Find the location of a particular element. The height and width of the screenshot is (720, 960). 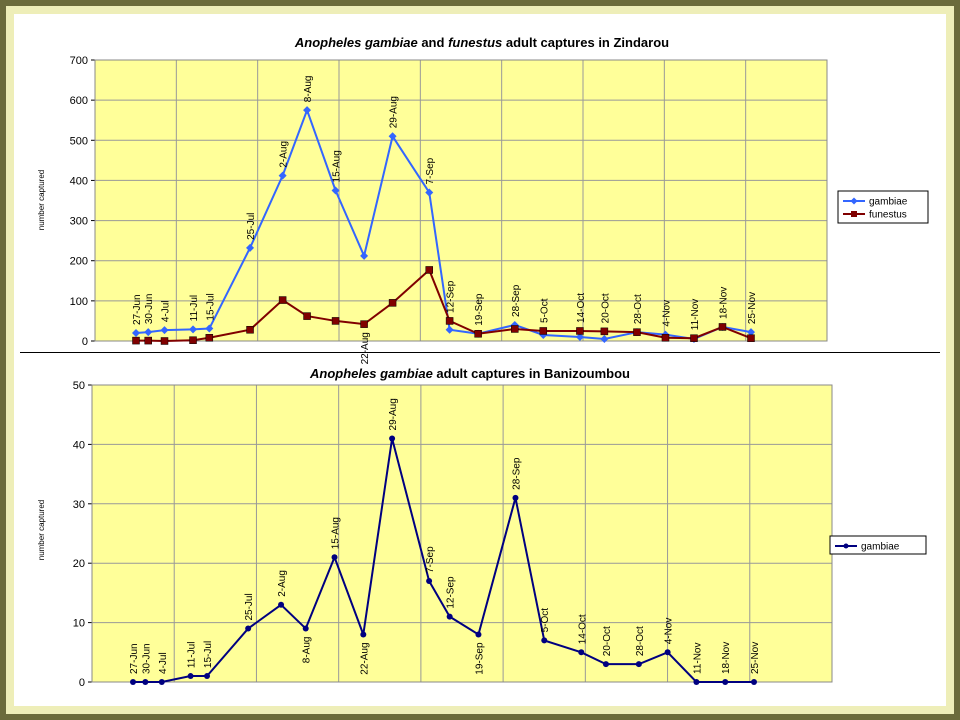

legend-label: funestus is located at coordinates (888, 215).